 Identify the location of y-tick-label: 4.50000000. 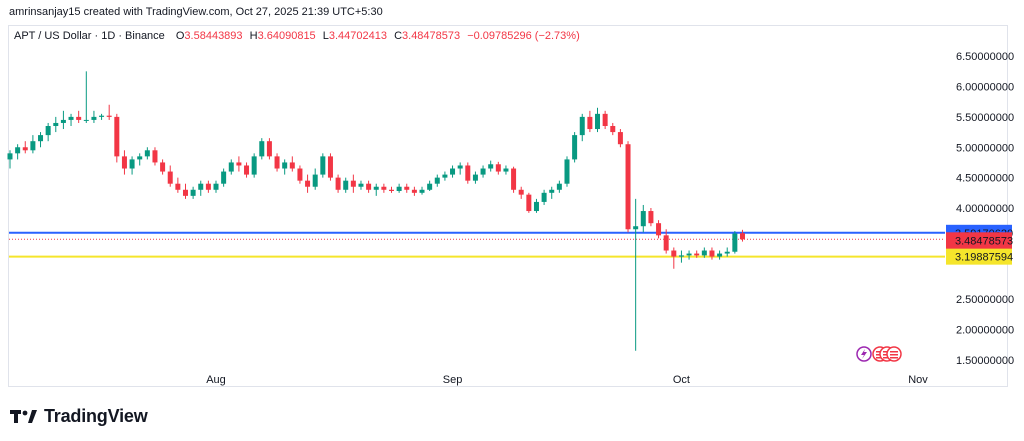
(985, 179).